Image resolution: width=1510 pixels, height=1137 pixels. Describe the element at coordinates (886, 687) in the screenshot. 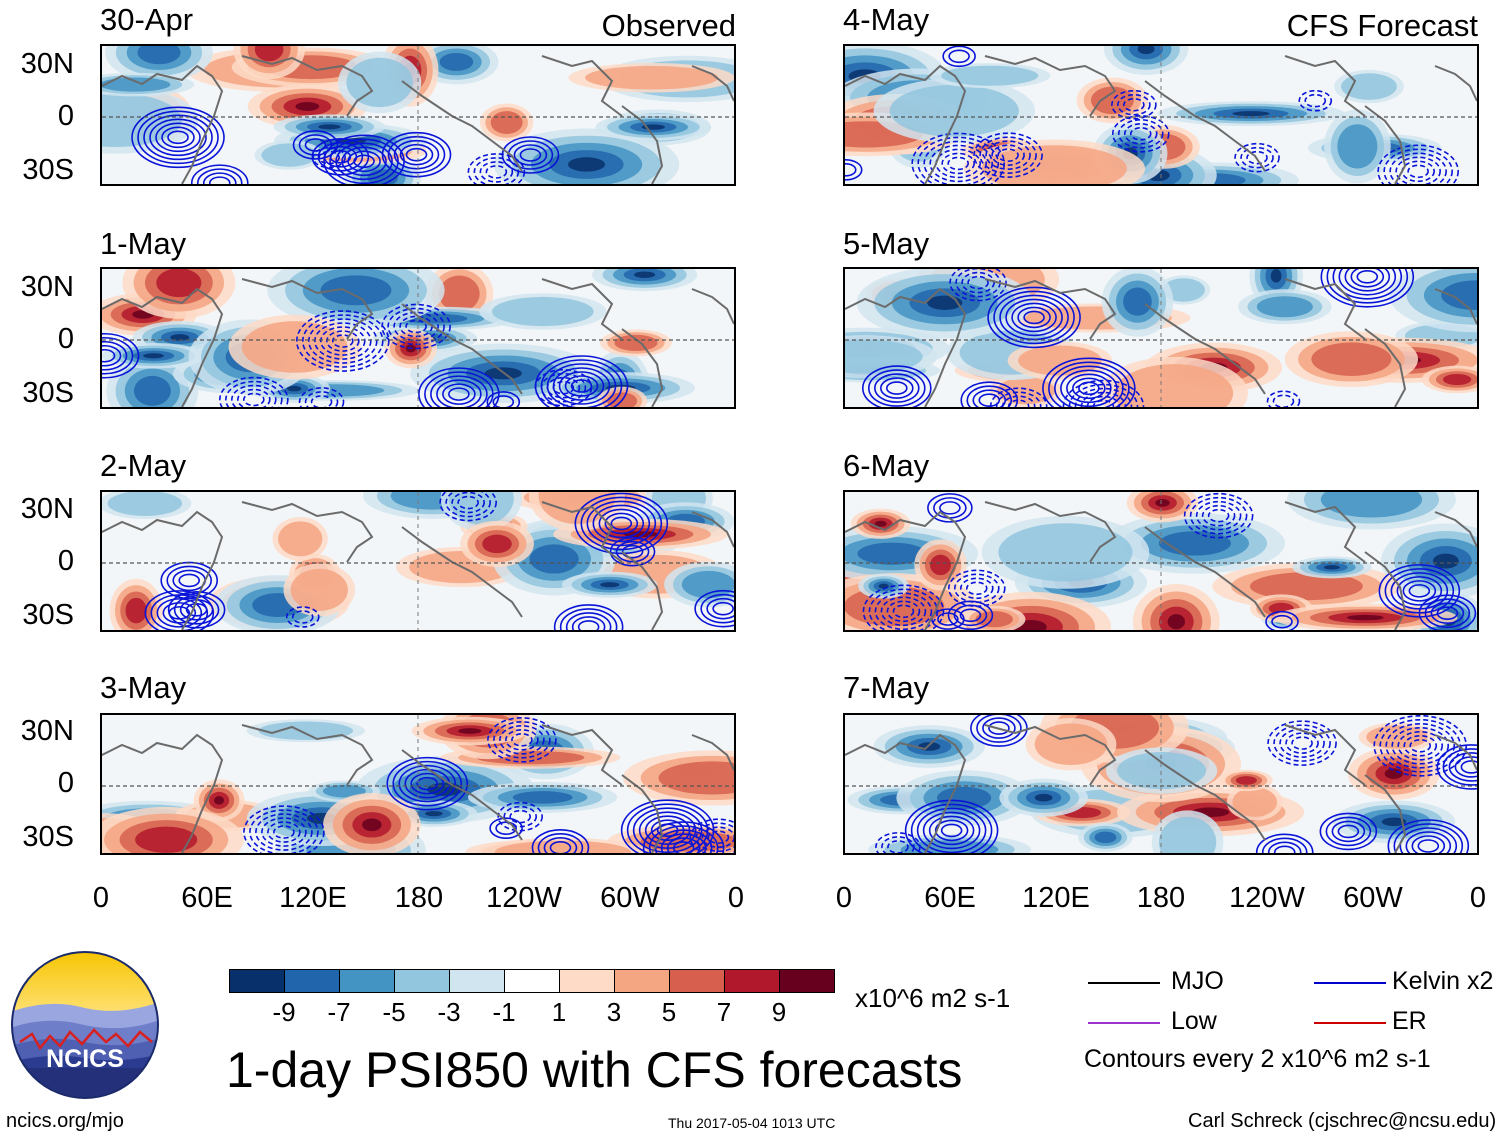

I see `forecast-date-4: 7-May` at that location.